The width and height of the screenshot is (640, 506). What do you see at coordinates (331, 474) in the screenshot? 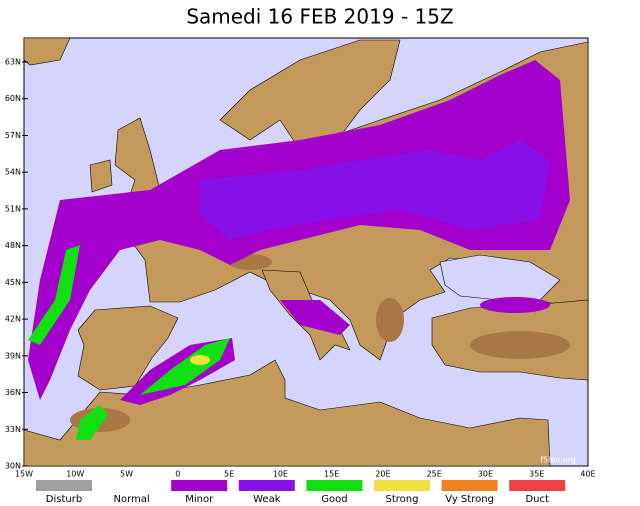
I see `longitude-label: 15E` at bounding box center [331, 474].